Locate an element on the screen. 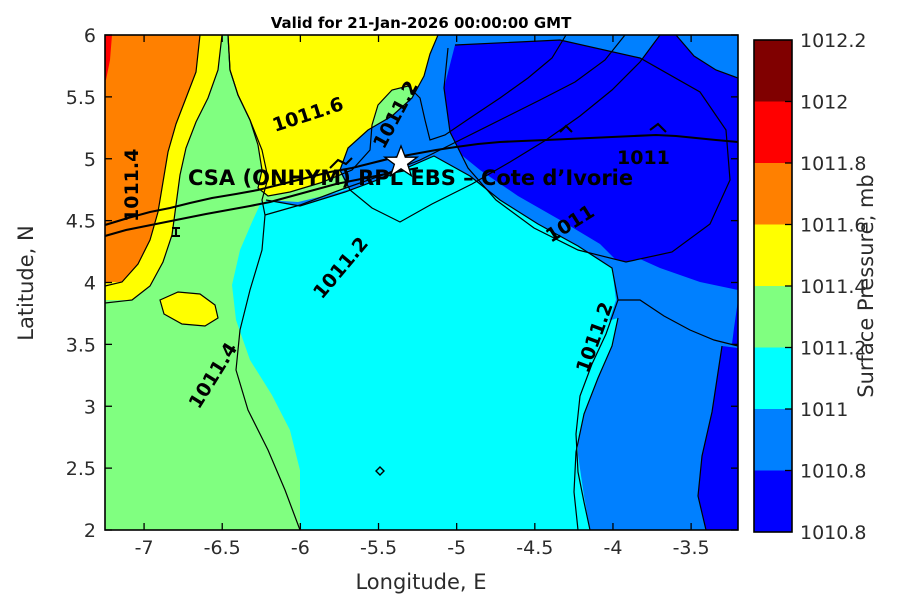  contour-label-1011-topright: 1011 is located at coordinates (643, 158).